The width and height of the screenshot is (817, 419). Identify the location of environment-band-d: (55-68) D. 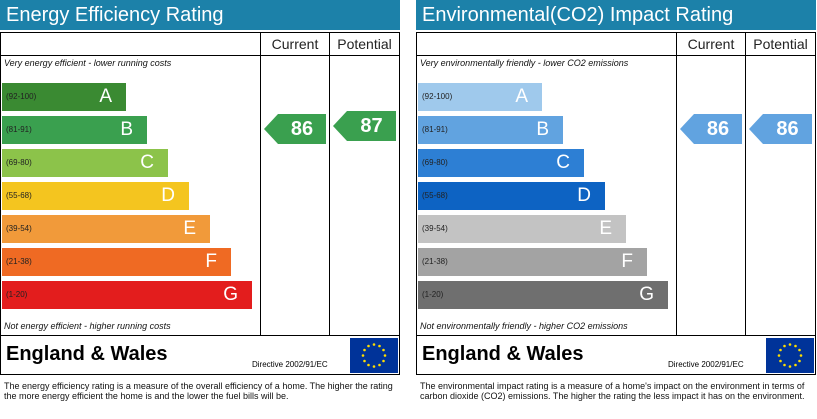
(511, 196).